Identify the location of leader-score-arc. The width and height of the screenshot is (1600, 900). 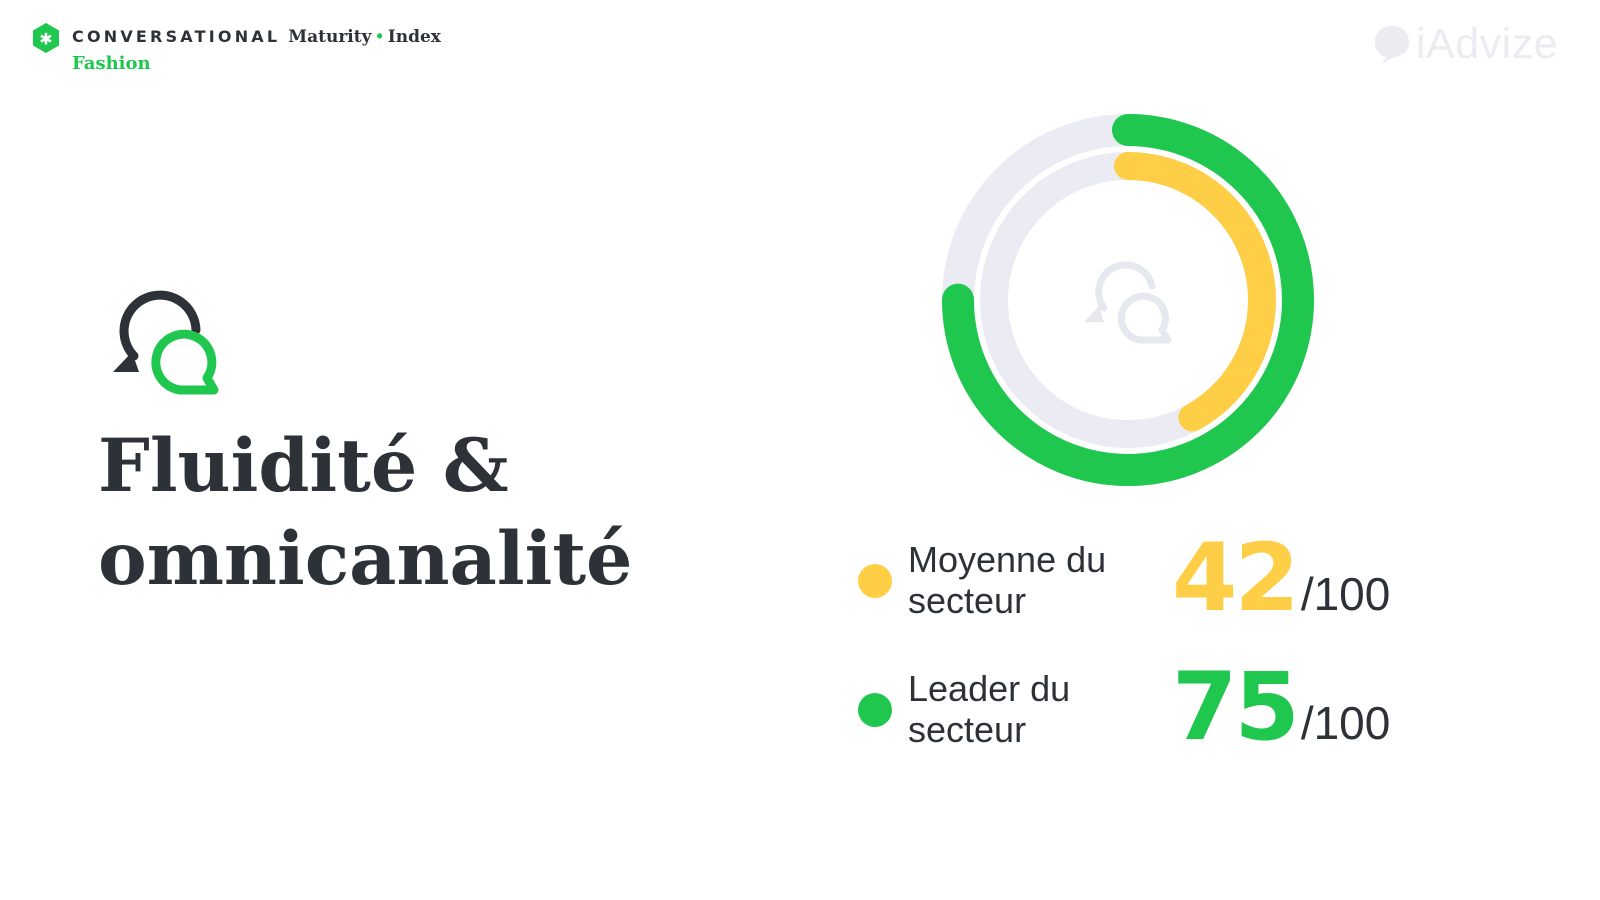
(1128, 300).